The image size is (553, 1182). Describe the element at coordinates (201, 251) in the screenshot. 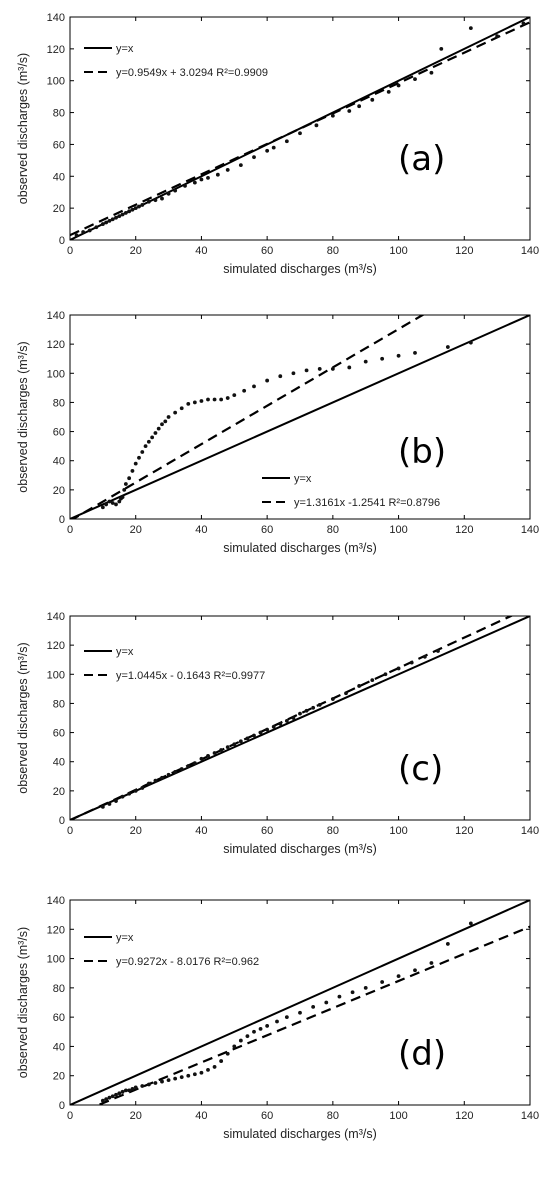

I see `x-tick-label: 40` at that location.